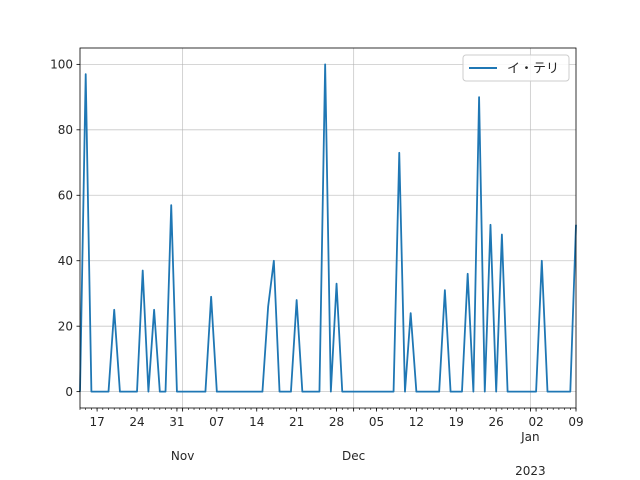 The height and width of the screenshot is (480, 640). Describe the element at coordinates (530, 471) in the screenshot. I see `x-year-label: 2023` at that location.